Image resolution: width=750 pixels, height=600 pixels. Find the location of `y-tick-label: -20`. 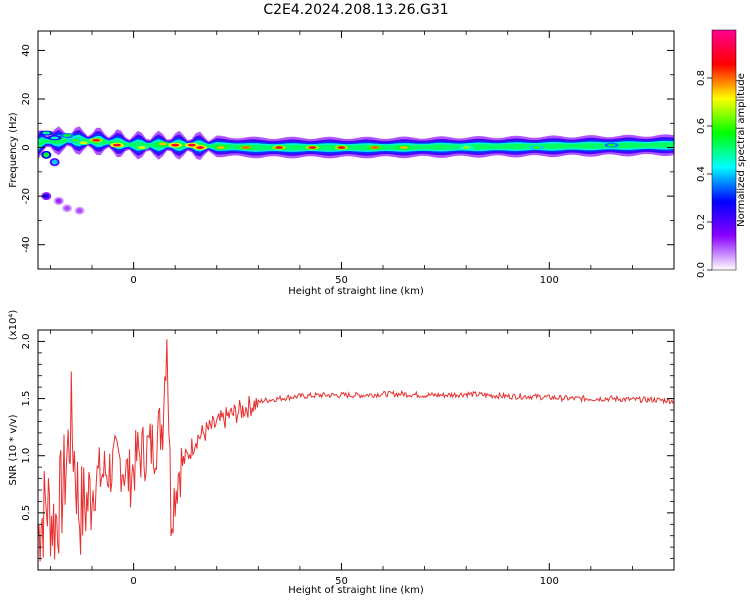

y-tick-label: -20 is located at coordinates (26, 196).